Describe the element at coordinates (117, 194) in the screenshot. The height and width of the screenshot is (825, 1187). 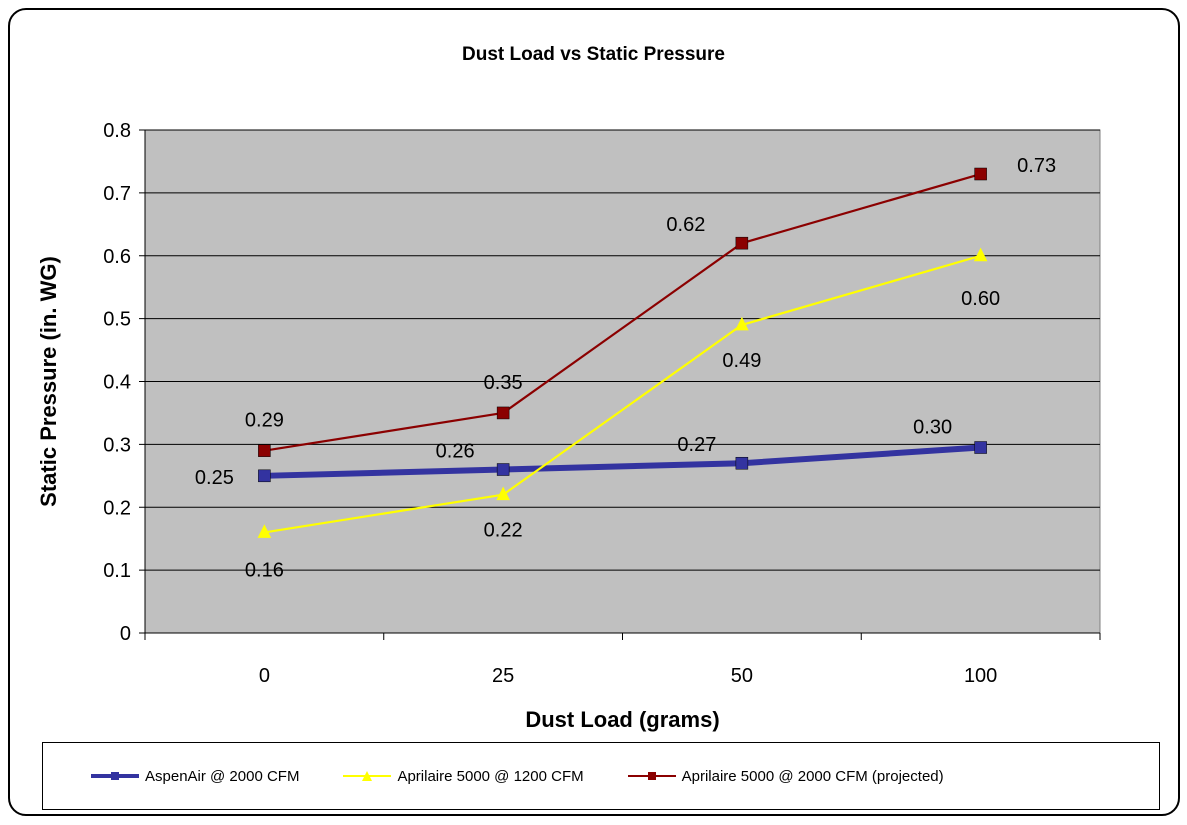
I see `y-tick-label: 0.7` at that location.